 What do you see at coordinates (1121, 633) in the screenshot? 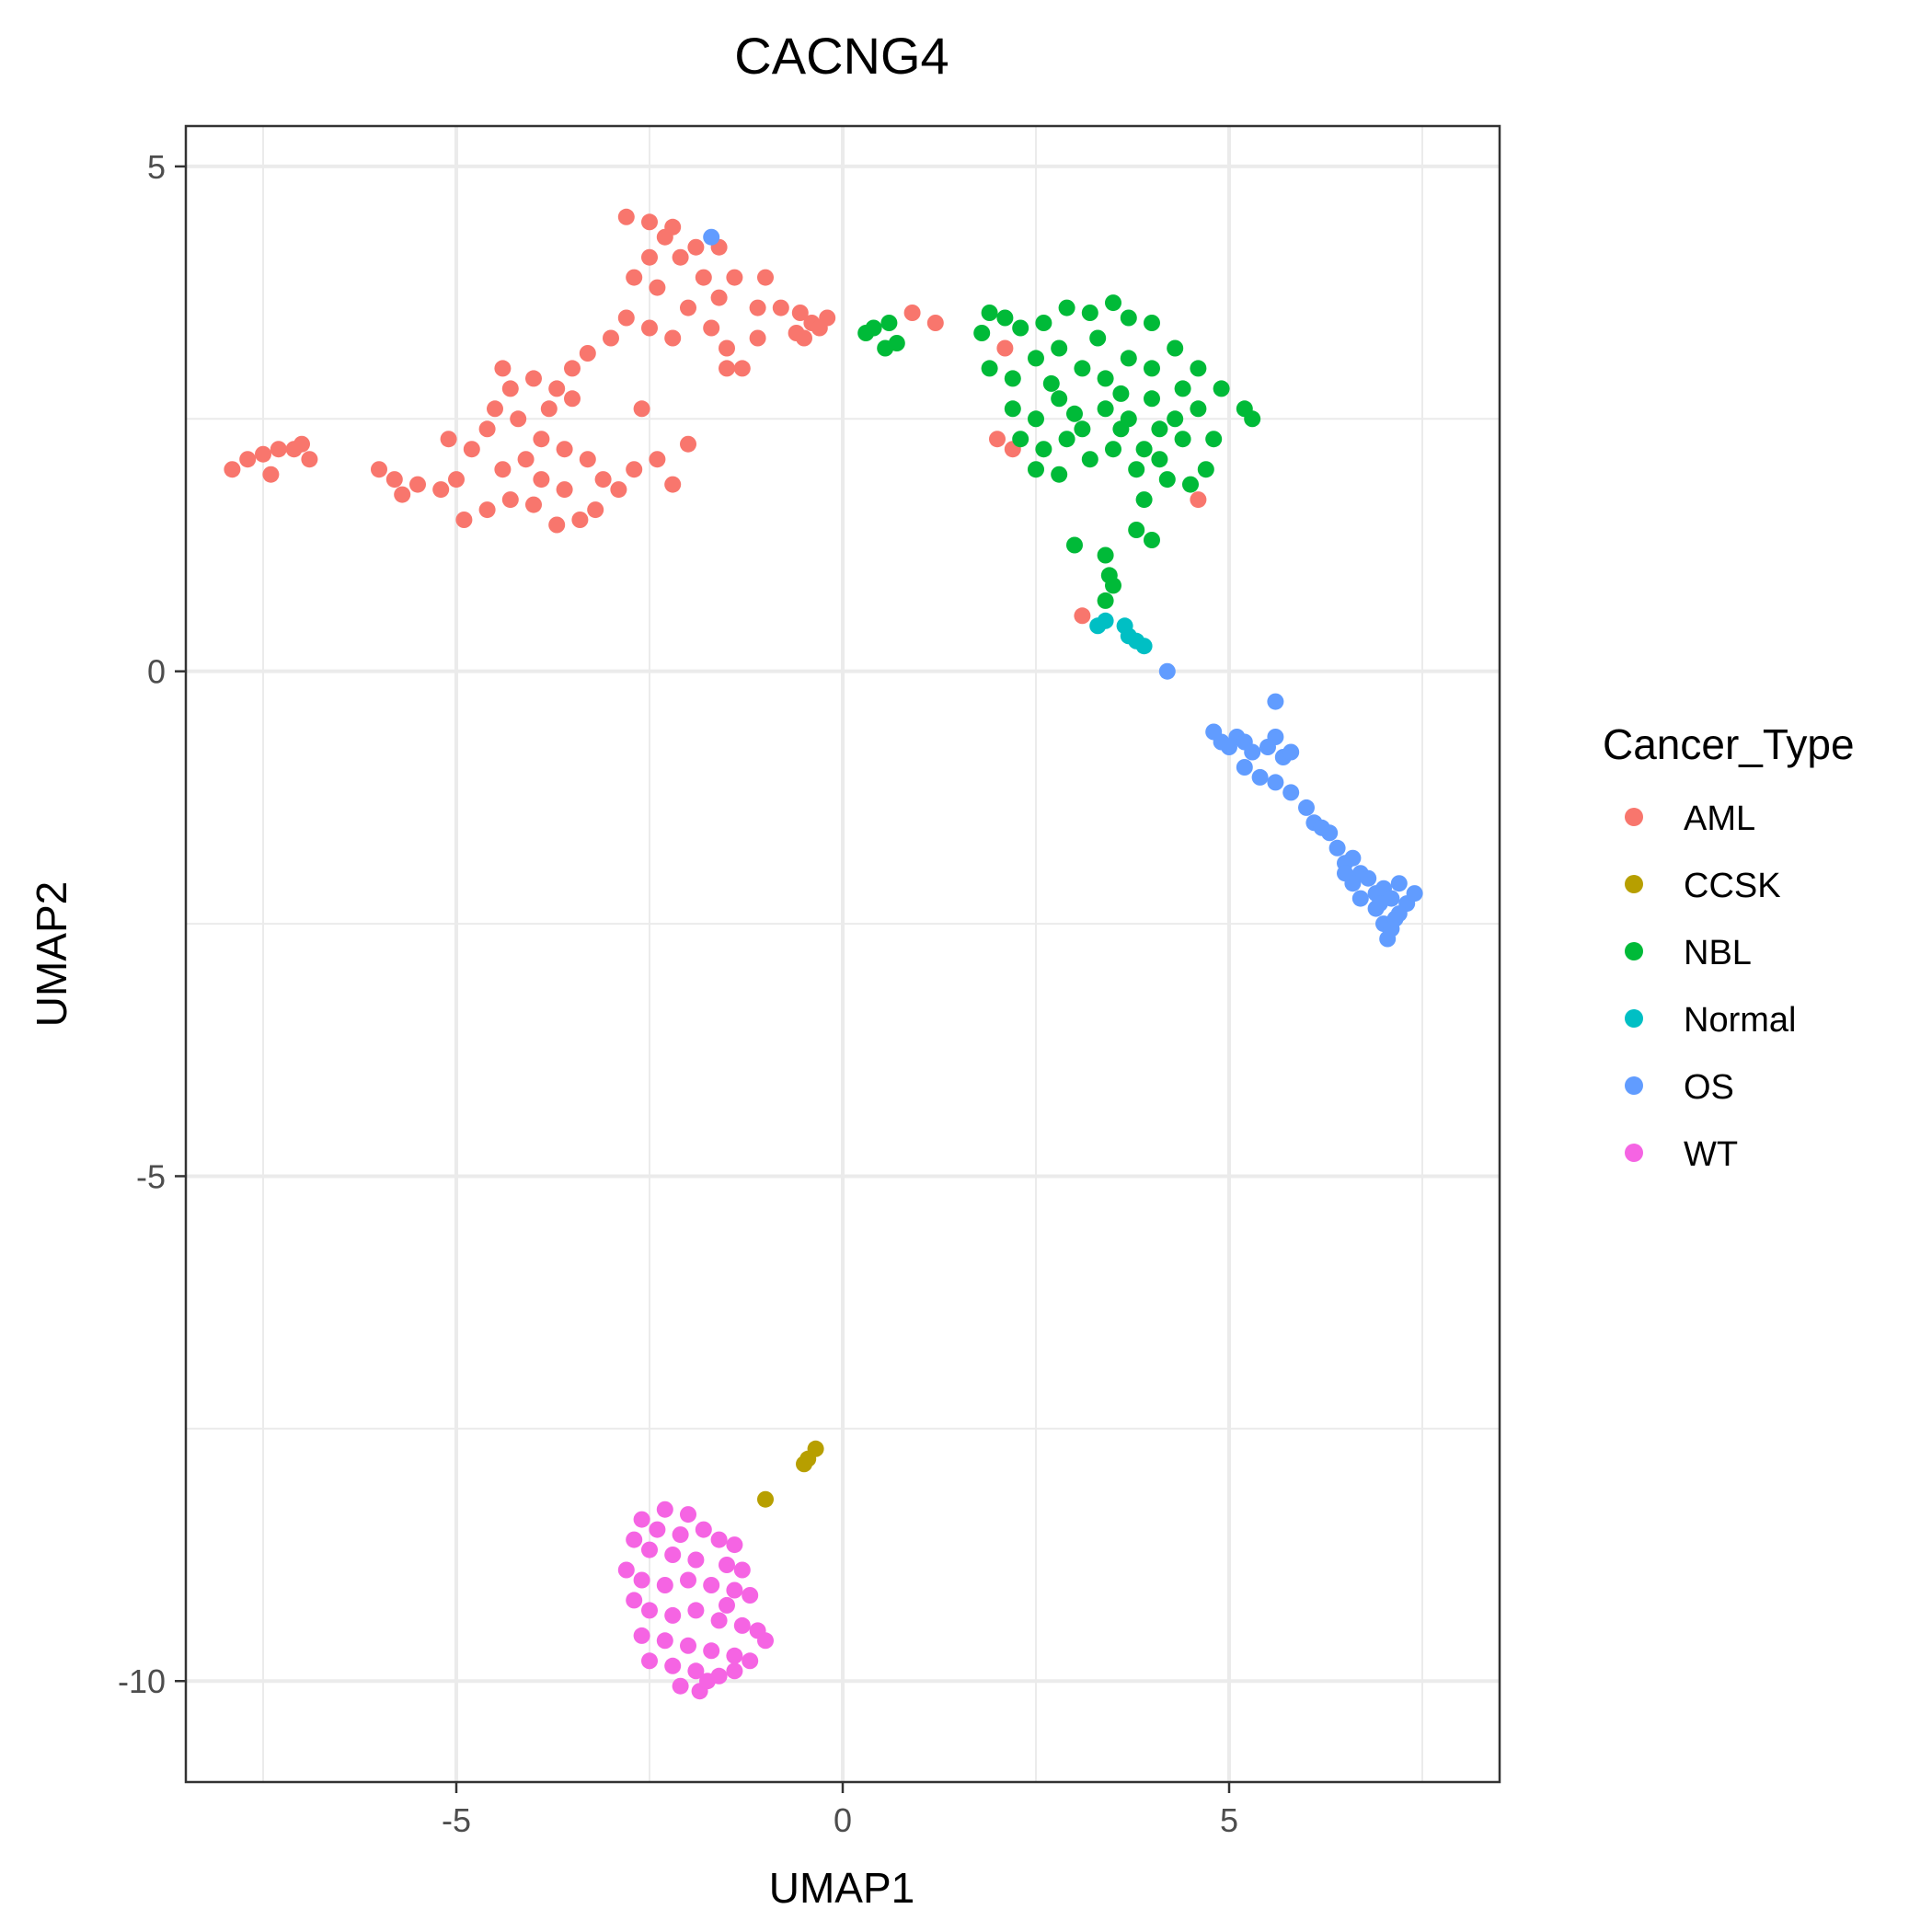
I see `series-normal` at bounding box center [1121, 633].